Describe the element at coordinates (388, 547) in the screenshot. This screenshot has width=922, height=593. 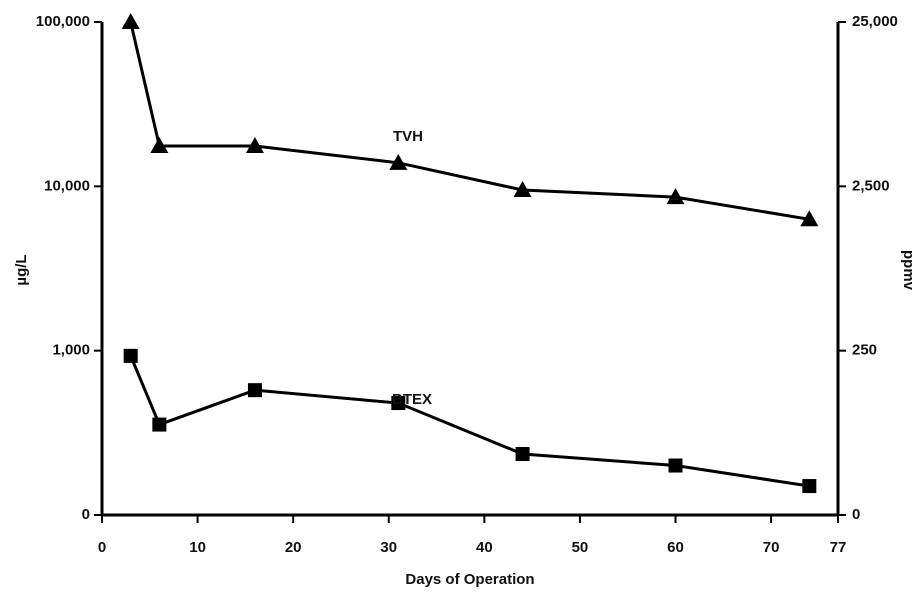
I see `x-tick-label: 30` at that location.